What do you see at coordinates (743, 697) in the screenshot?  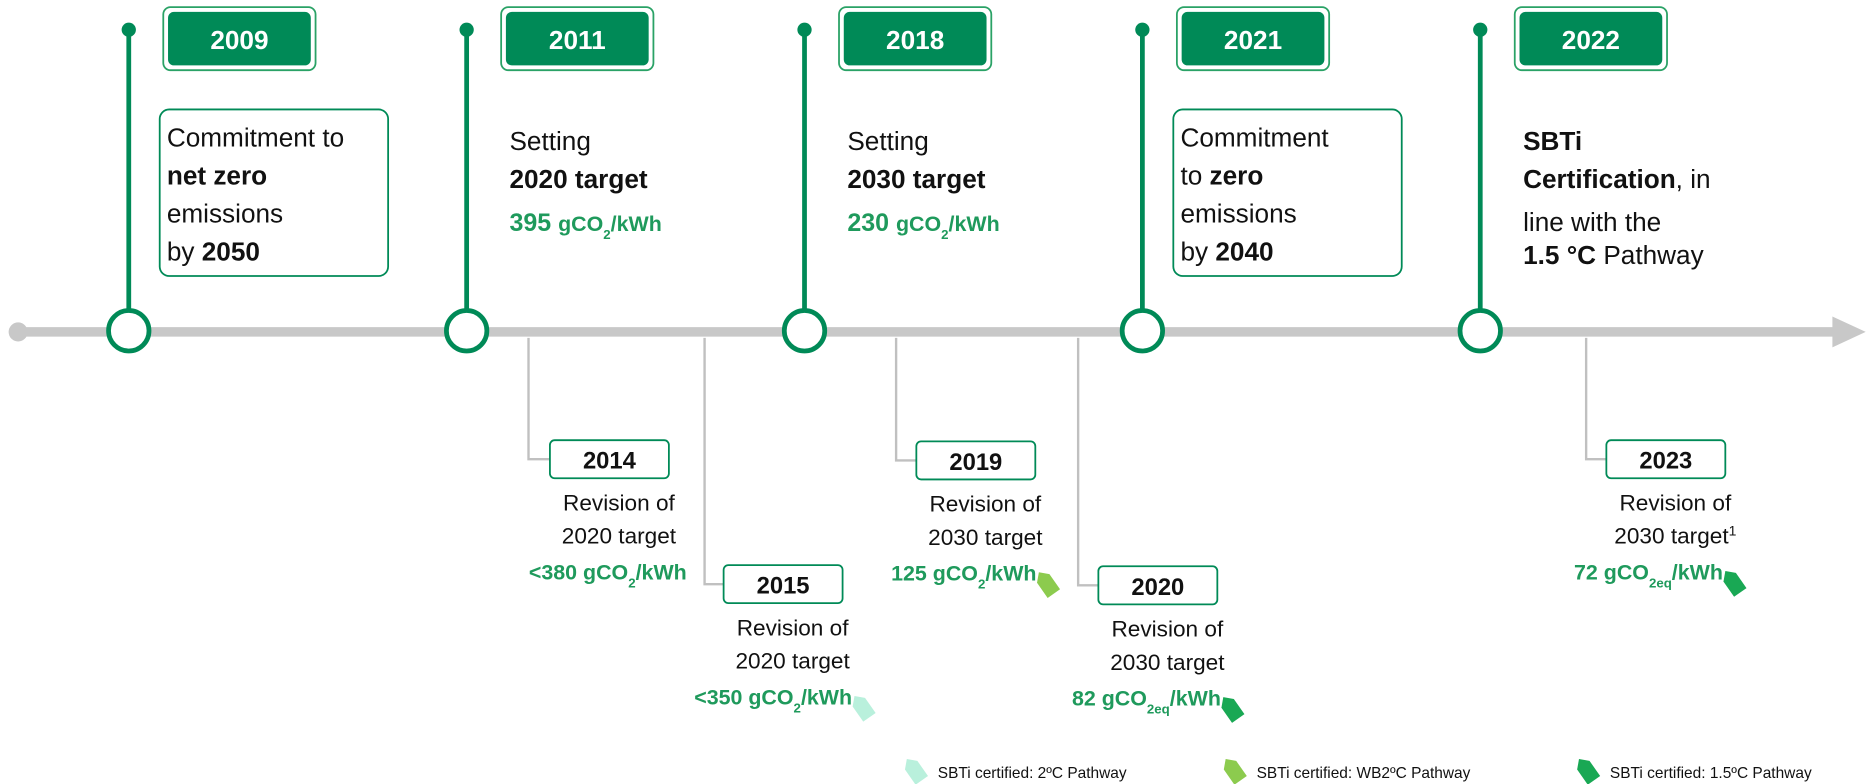 I see `text-segment: <350 gCO` at bounding box center [743, 697].